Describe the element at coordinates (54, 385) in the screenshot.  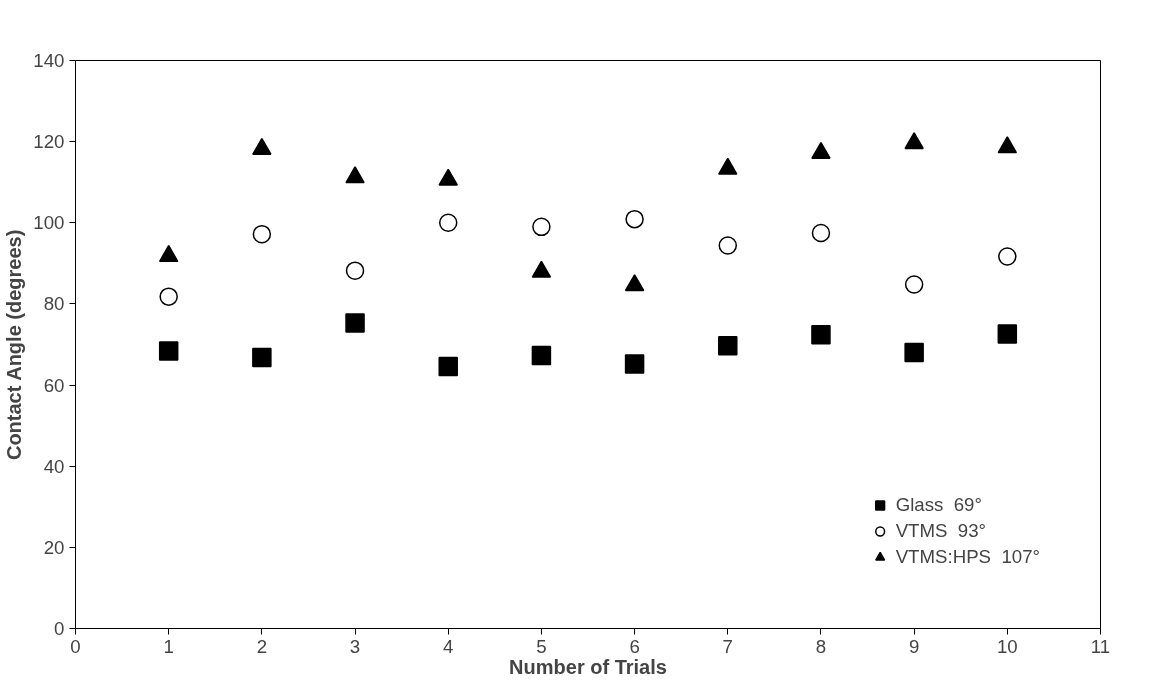
I see `y-tick-label: 60` at that location.